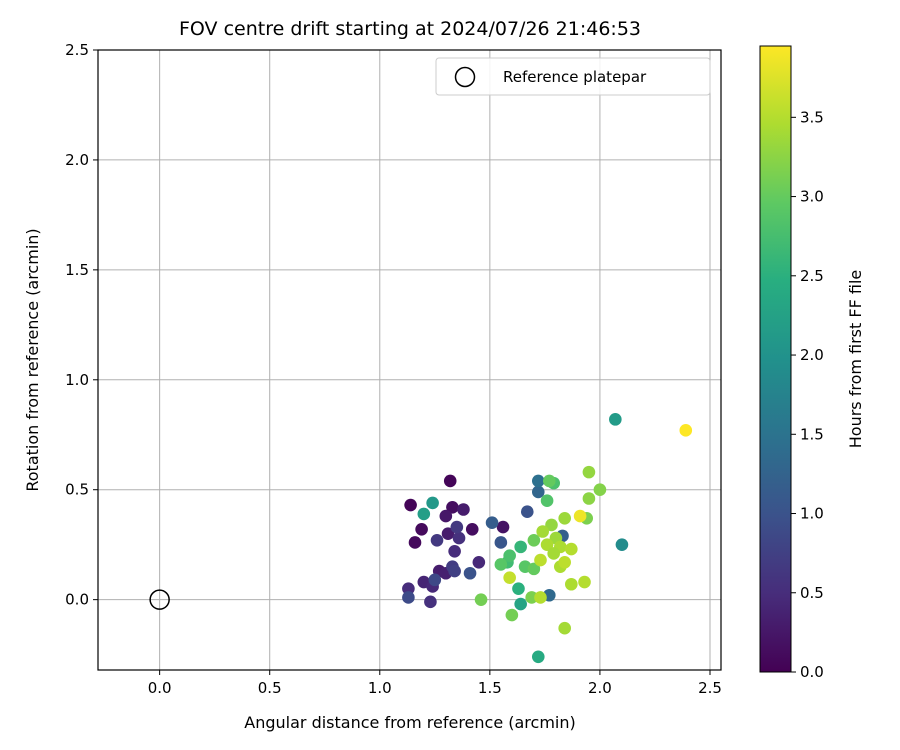 Image resolution: width=900 pixels, height=750 pixels. I want to click on colorbar-tick-label: 0.5, so click(812, 593).